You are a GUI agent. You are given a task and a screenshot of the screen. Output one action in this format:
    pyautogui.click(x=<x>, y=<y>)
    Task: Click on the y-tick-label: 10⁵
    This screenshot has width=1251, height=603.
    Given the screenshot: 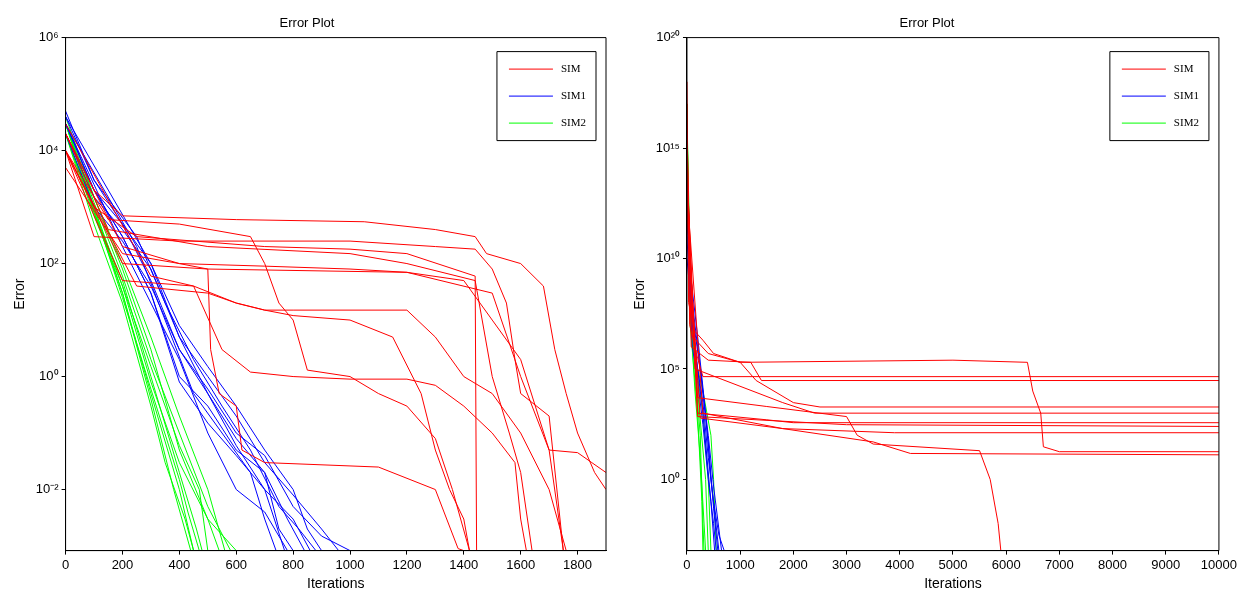 What is the action you would take?
    pyautogui.click(x=670, y=368)
    